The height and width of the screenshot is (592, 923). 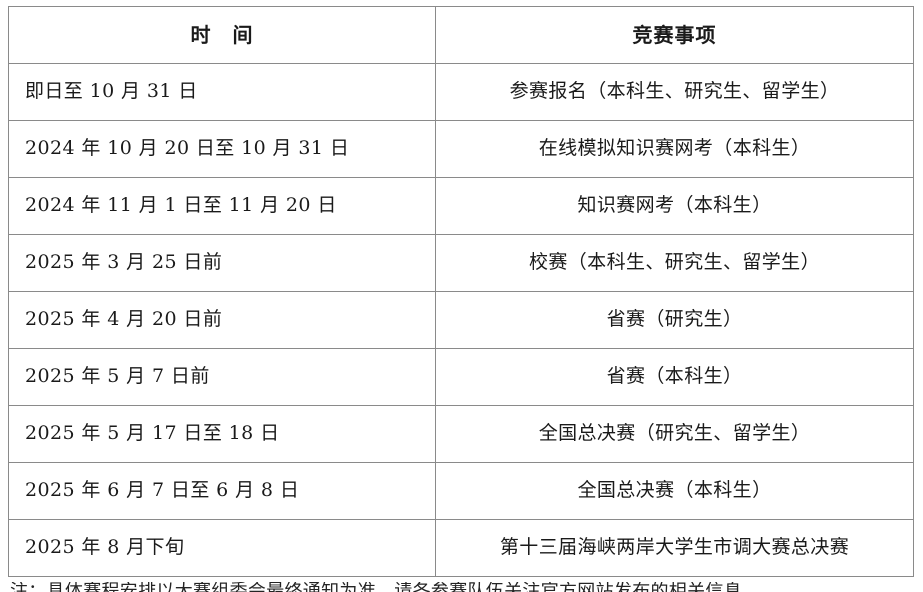 I want to click on table-row: 2025 年 6 月 7 日至 6 月 8 日 全国总决赛（本科生）, so click(x=461, y=491).